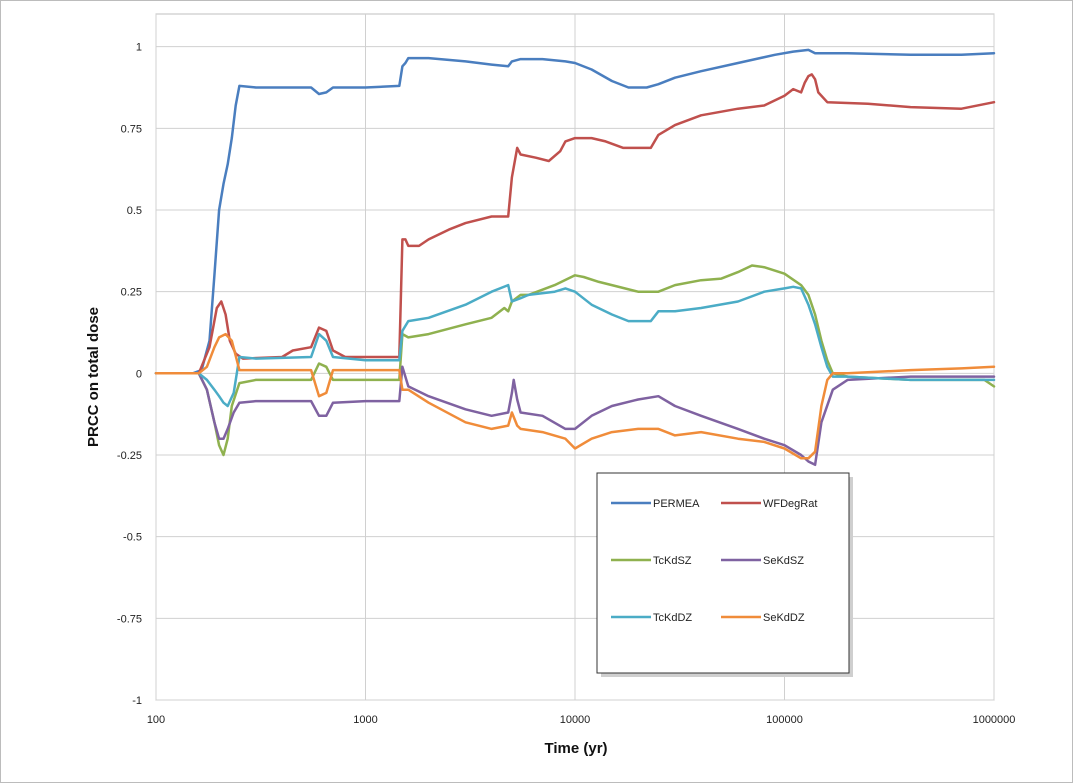 The height and width of the screenshot is (783, 1073). Describe the element at coordinates (575, 748) in the screenshot. I see `x-axis-title: Time (yr)` at that location.